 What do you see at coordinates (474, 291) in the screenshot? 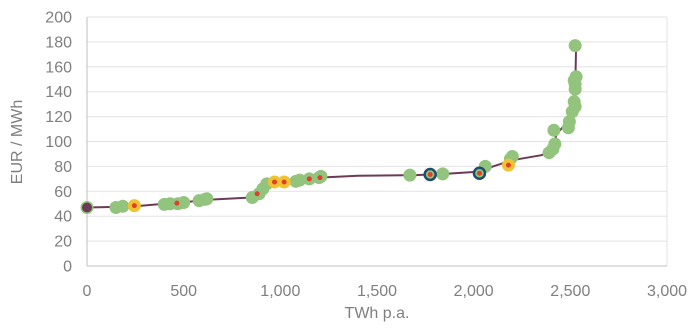
I see `x-tick-label: 2,000` at bounding box center [474, 291].